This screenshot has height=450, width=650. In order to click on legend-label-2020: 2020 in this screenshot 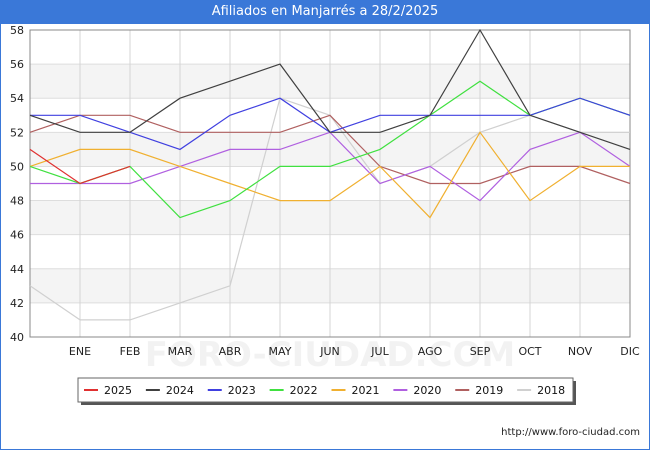, I will do `click(427, 390)`.